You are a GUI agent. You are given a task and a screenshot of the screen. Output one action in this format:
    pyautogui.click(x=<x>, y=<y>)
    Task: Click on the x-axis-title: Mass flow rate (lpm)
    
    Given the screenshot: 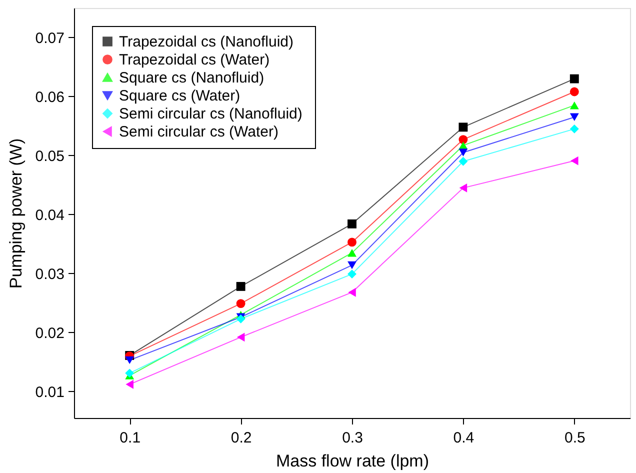 What is the action you would take?
    pyautogui.click(x=353, y=461)
    